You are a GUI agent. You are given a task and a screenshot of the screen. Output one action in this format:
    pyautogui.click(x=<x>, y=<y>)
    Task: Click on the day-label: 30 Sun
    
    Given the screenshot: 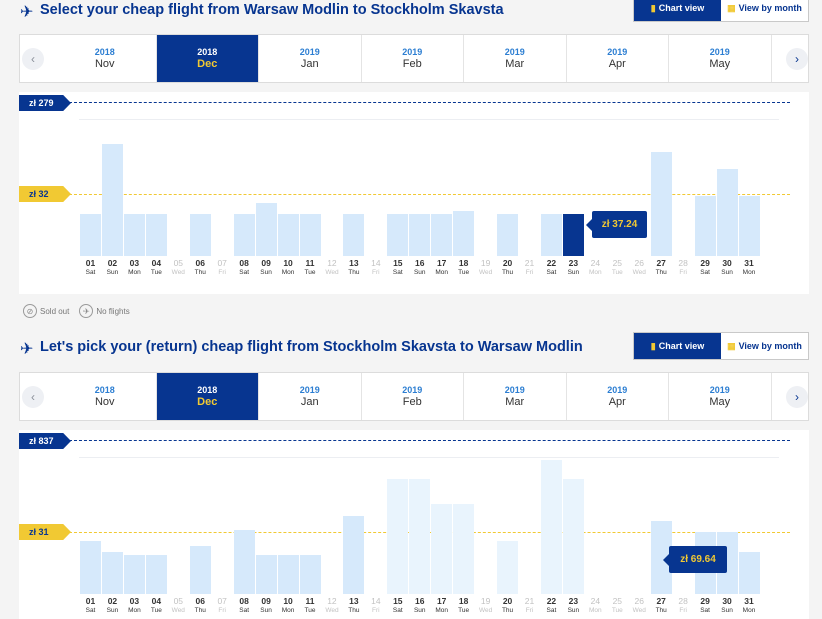 What is the action you would take?
    pyautogui.click(x=727, y=605)
    